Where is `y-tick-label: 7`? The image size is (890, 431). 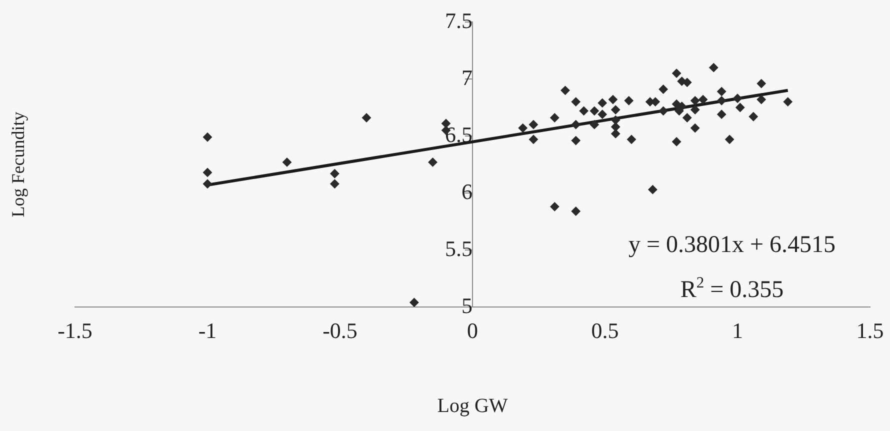
y-tick-label: 7 is located at coordinates (467, 77).